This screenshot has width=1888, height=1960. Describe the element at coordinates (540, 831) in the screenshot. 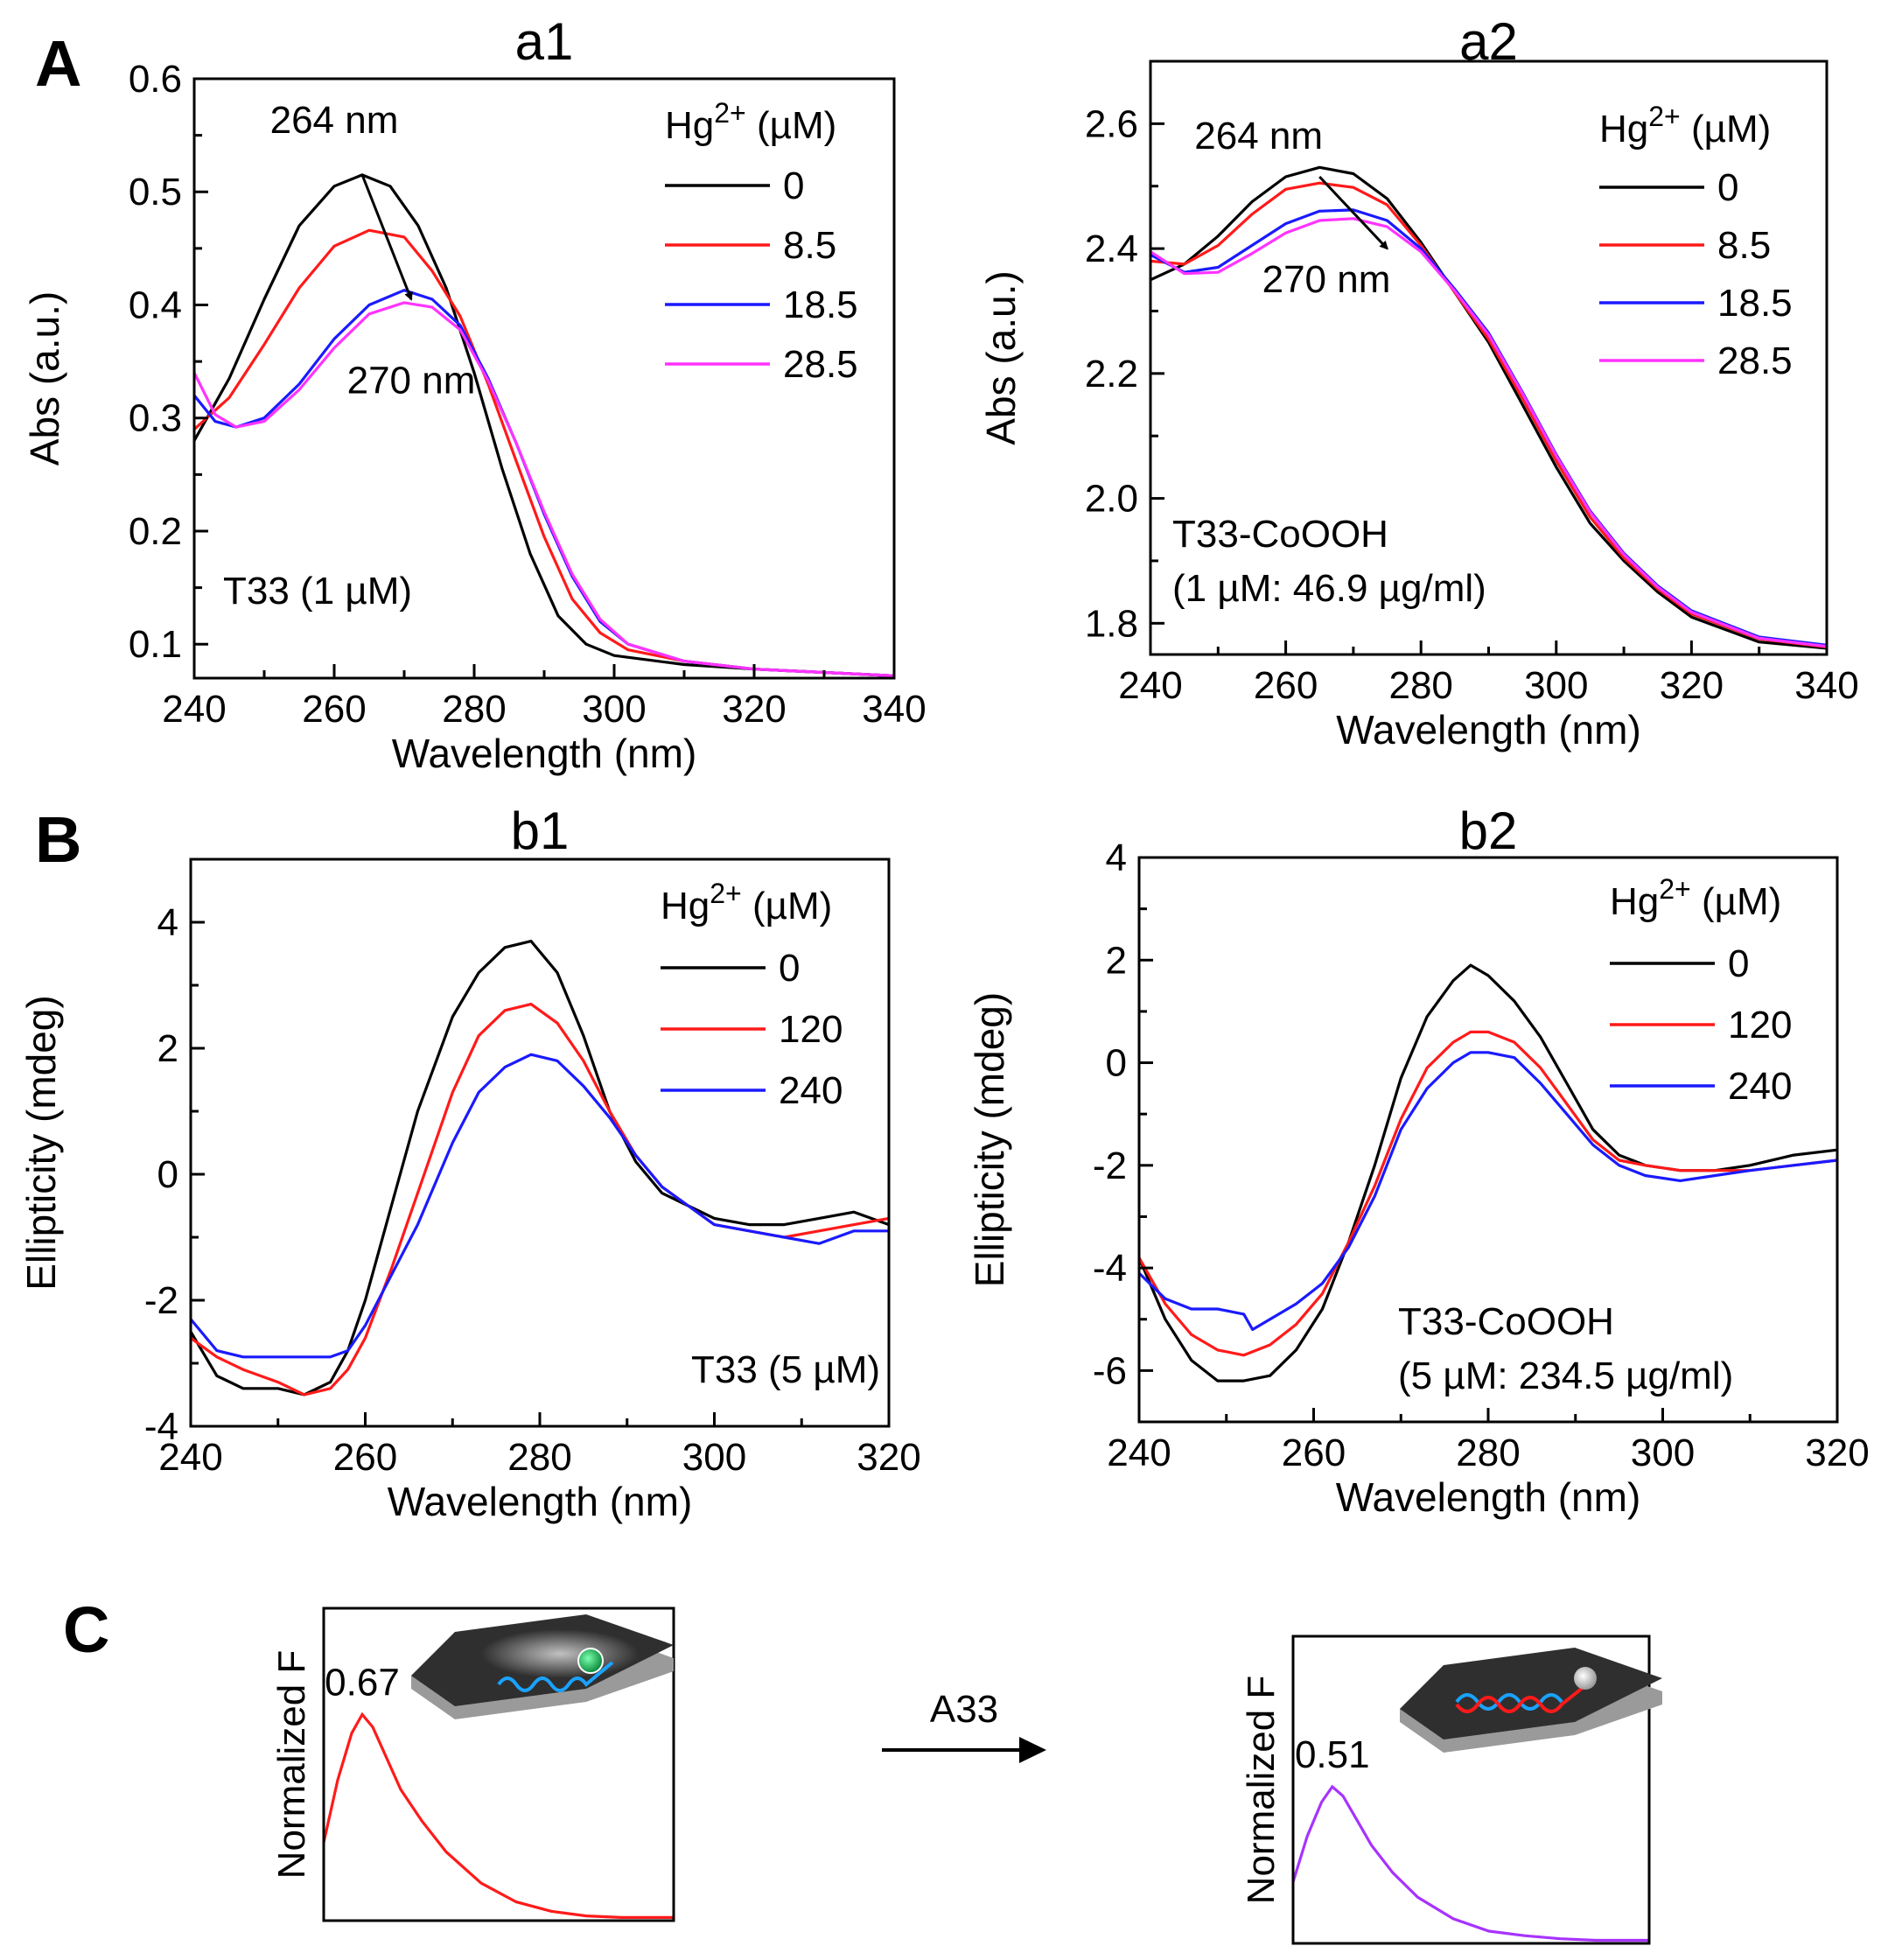

I see `chart-title: b1` at that location.